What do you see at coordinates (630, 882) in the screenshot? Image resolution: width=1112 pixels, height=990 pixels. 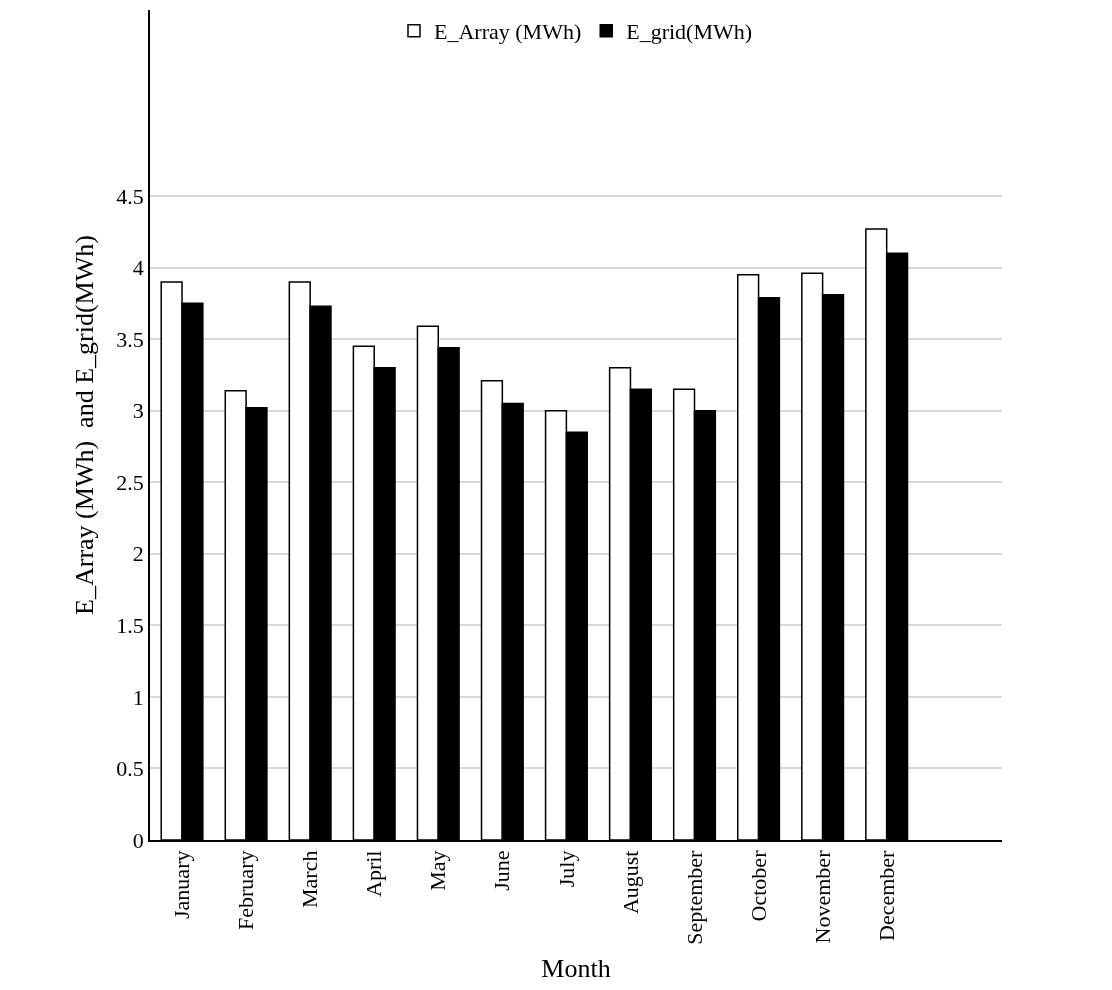 I see `x-tick-label: August` at bounding box center [630, 882].